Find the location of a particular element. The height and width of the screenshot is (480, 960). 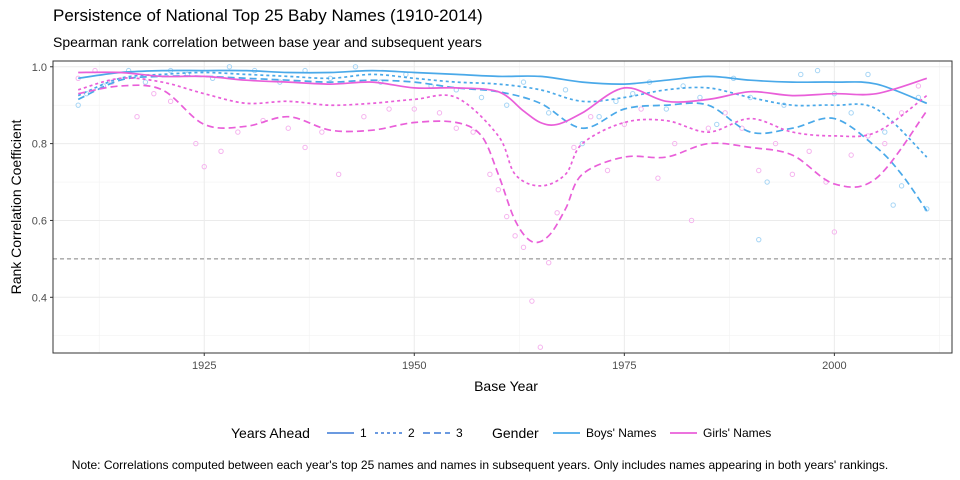

legend-label-girls: Girls' Names is located at coordinates (737, 433).